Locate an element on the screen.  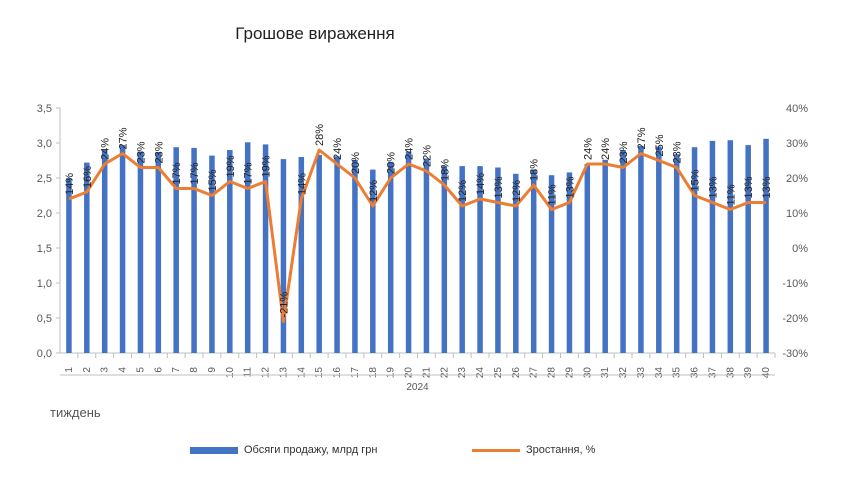
legend-label-sales: Обсяги продажу, млрд грн is located at coordinates (311, 450).